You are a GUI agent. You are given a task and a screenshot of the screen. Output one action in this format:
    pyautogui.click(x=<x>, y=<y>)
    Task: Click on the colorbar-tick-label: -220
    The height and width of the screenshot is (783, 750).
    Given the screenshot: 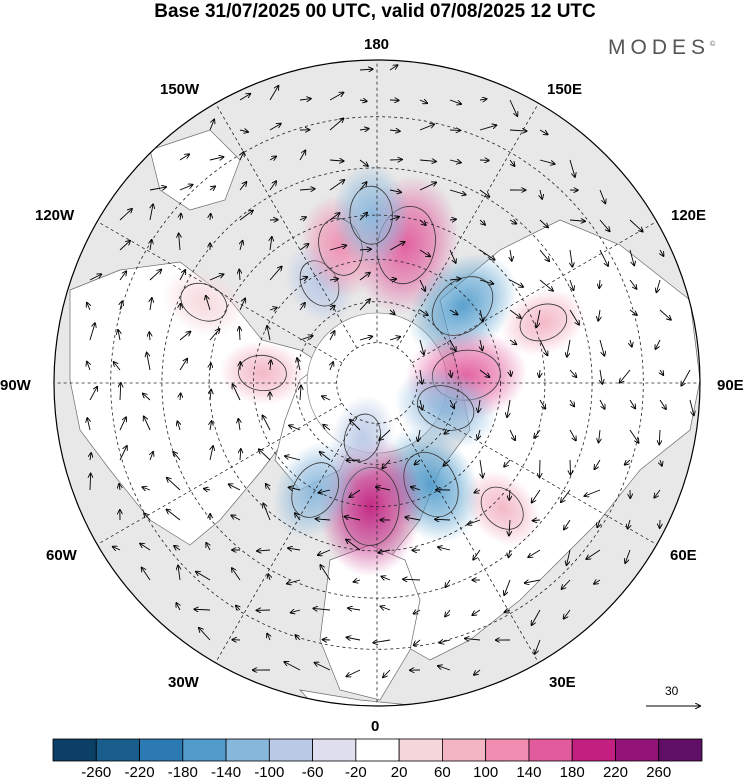 What is the action you would take?
    pyautogui.click(x=139, y=772)
    